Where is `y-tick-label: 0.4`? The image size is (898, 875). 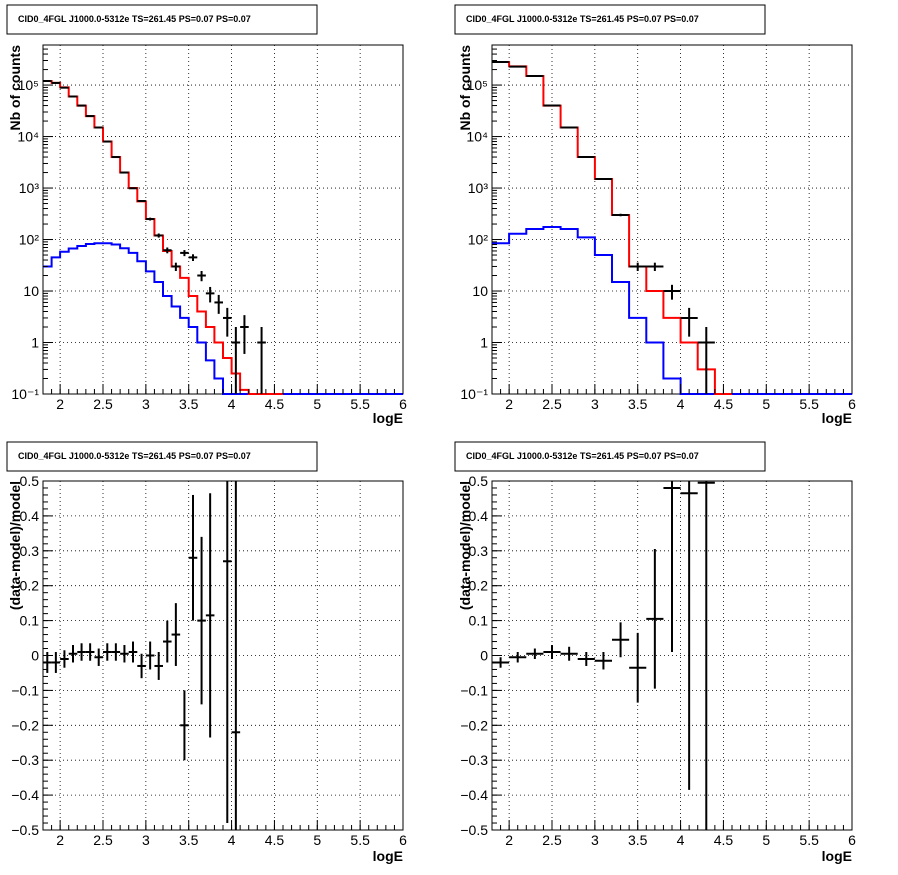
y-tick-label: 0.4 is located at coordinates (479, 516).